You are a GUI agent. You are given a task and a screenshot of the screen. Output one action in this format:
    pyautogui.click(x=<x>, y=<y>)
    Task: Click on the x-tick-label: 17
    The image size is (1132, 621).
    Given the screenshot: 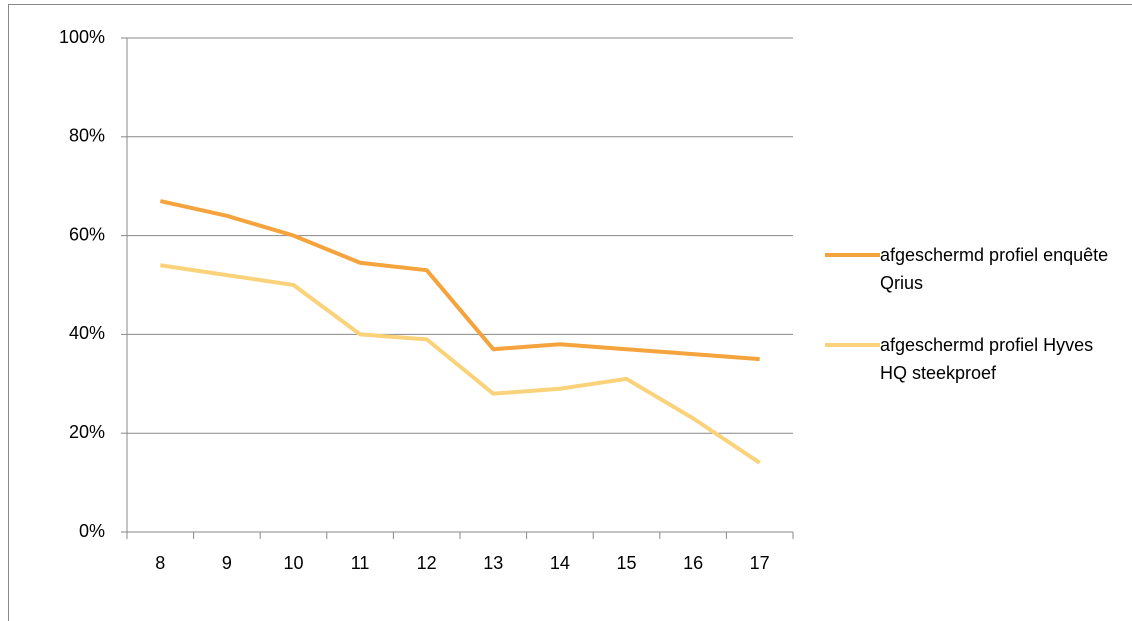 What is the action you would take?
    pyautogui.click(x=760, y=563)
    